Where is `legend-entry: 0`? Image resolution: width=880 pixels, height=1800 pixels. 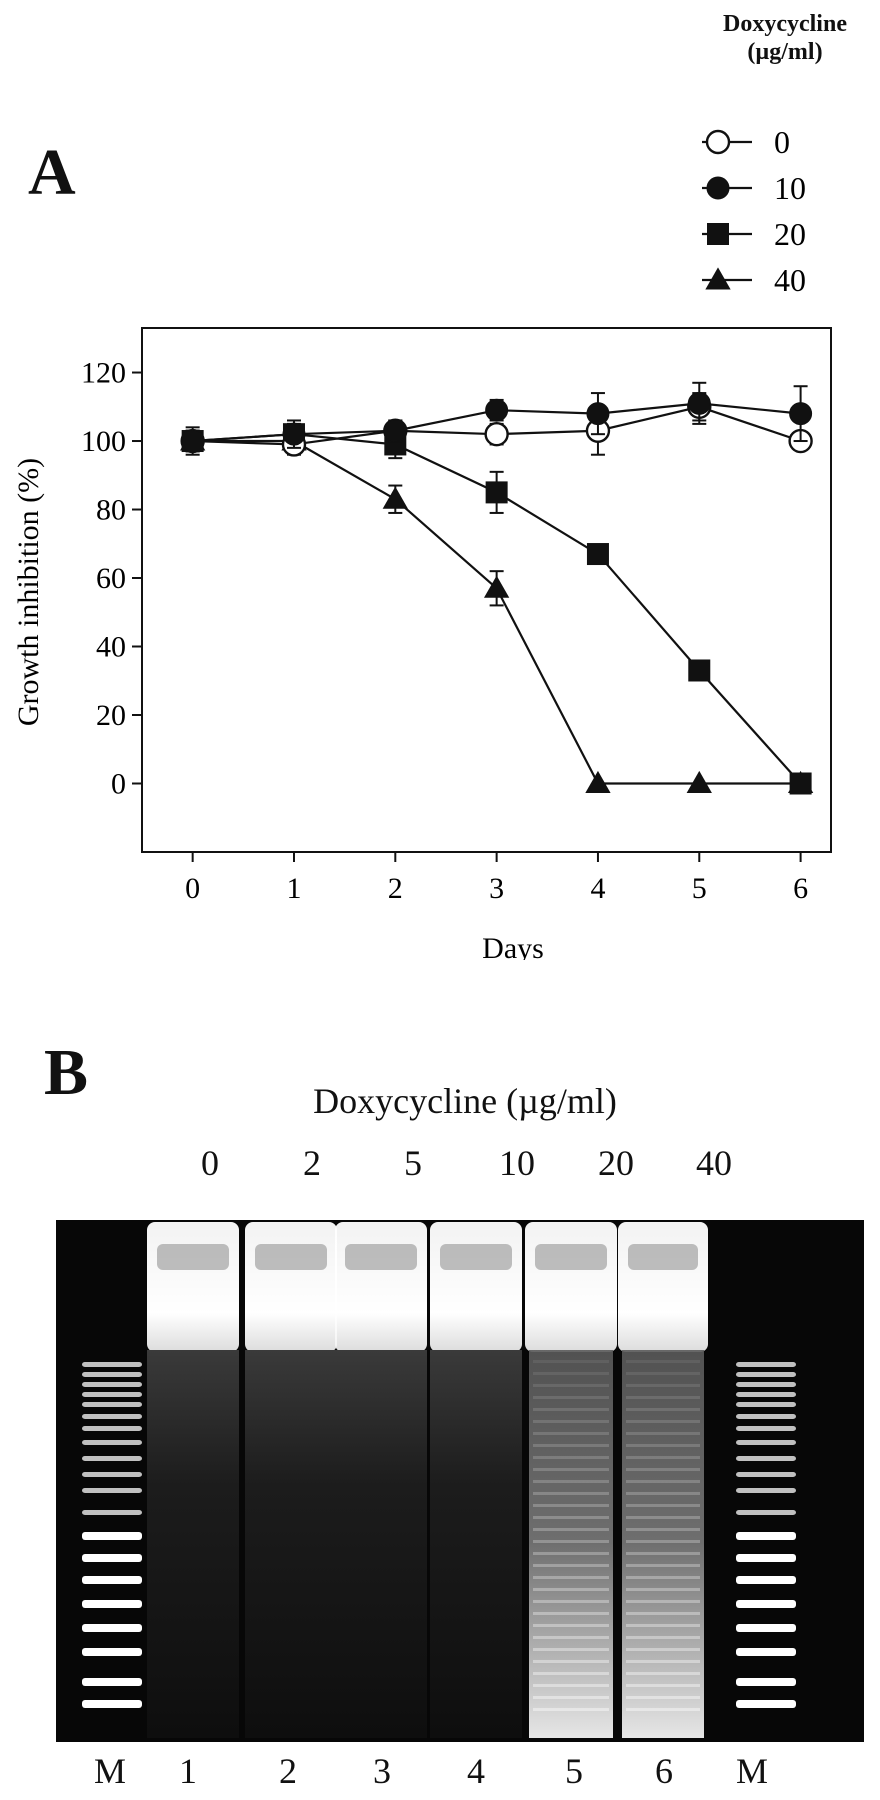 legend-entry: 0 is located at coordinates (746, 142).